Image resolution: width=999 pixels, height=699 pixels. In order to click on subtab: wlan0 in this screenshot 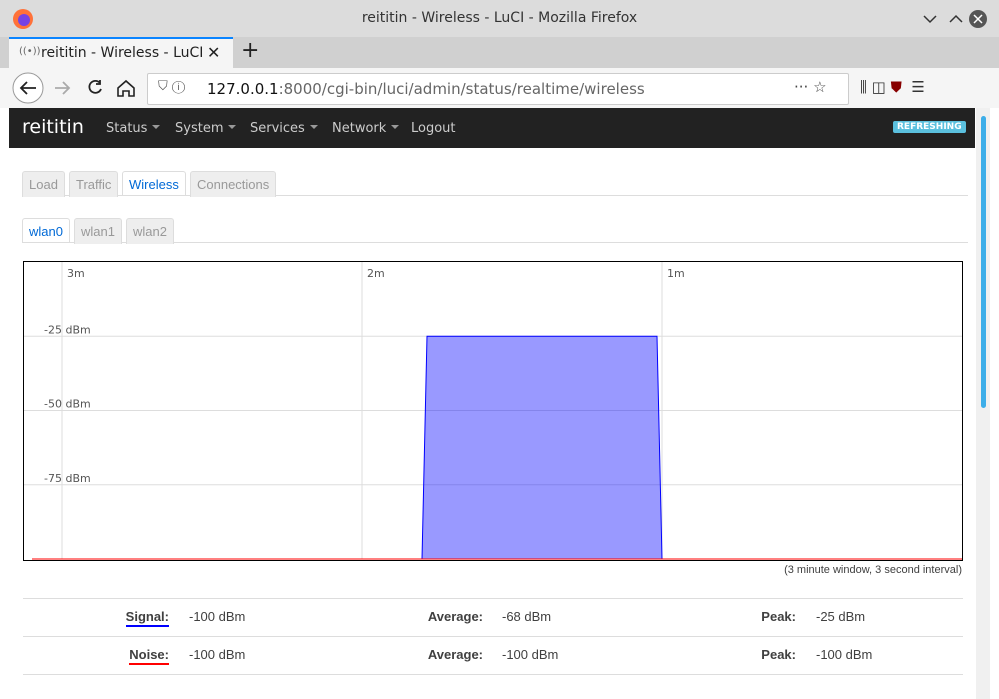, I will do `click(46, 230)`.